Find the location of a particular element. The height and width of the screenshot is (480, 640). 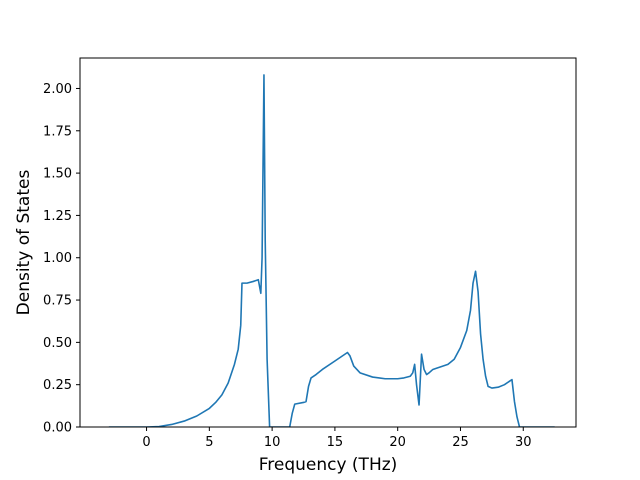

y-tick-label: 1.75 is located at coordinates (57, 131).